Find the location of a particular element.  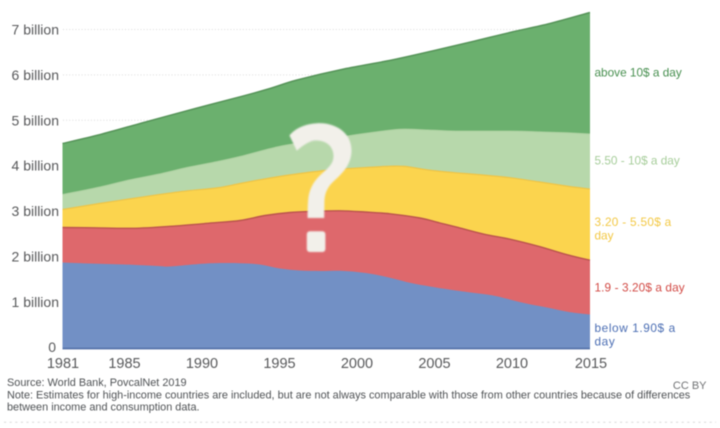

svg-text: 1981 is located at coordinates (63, 364).